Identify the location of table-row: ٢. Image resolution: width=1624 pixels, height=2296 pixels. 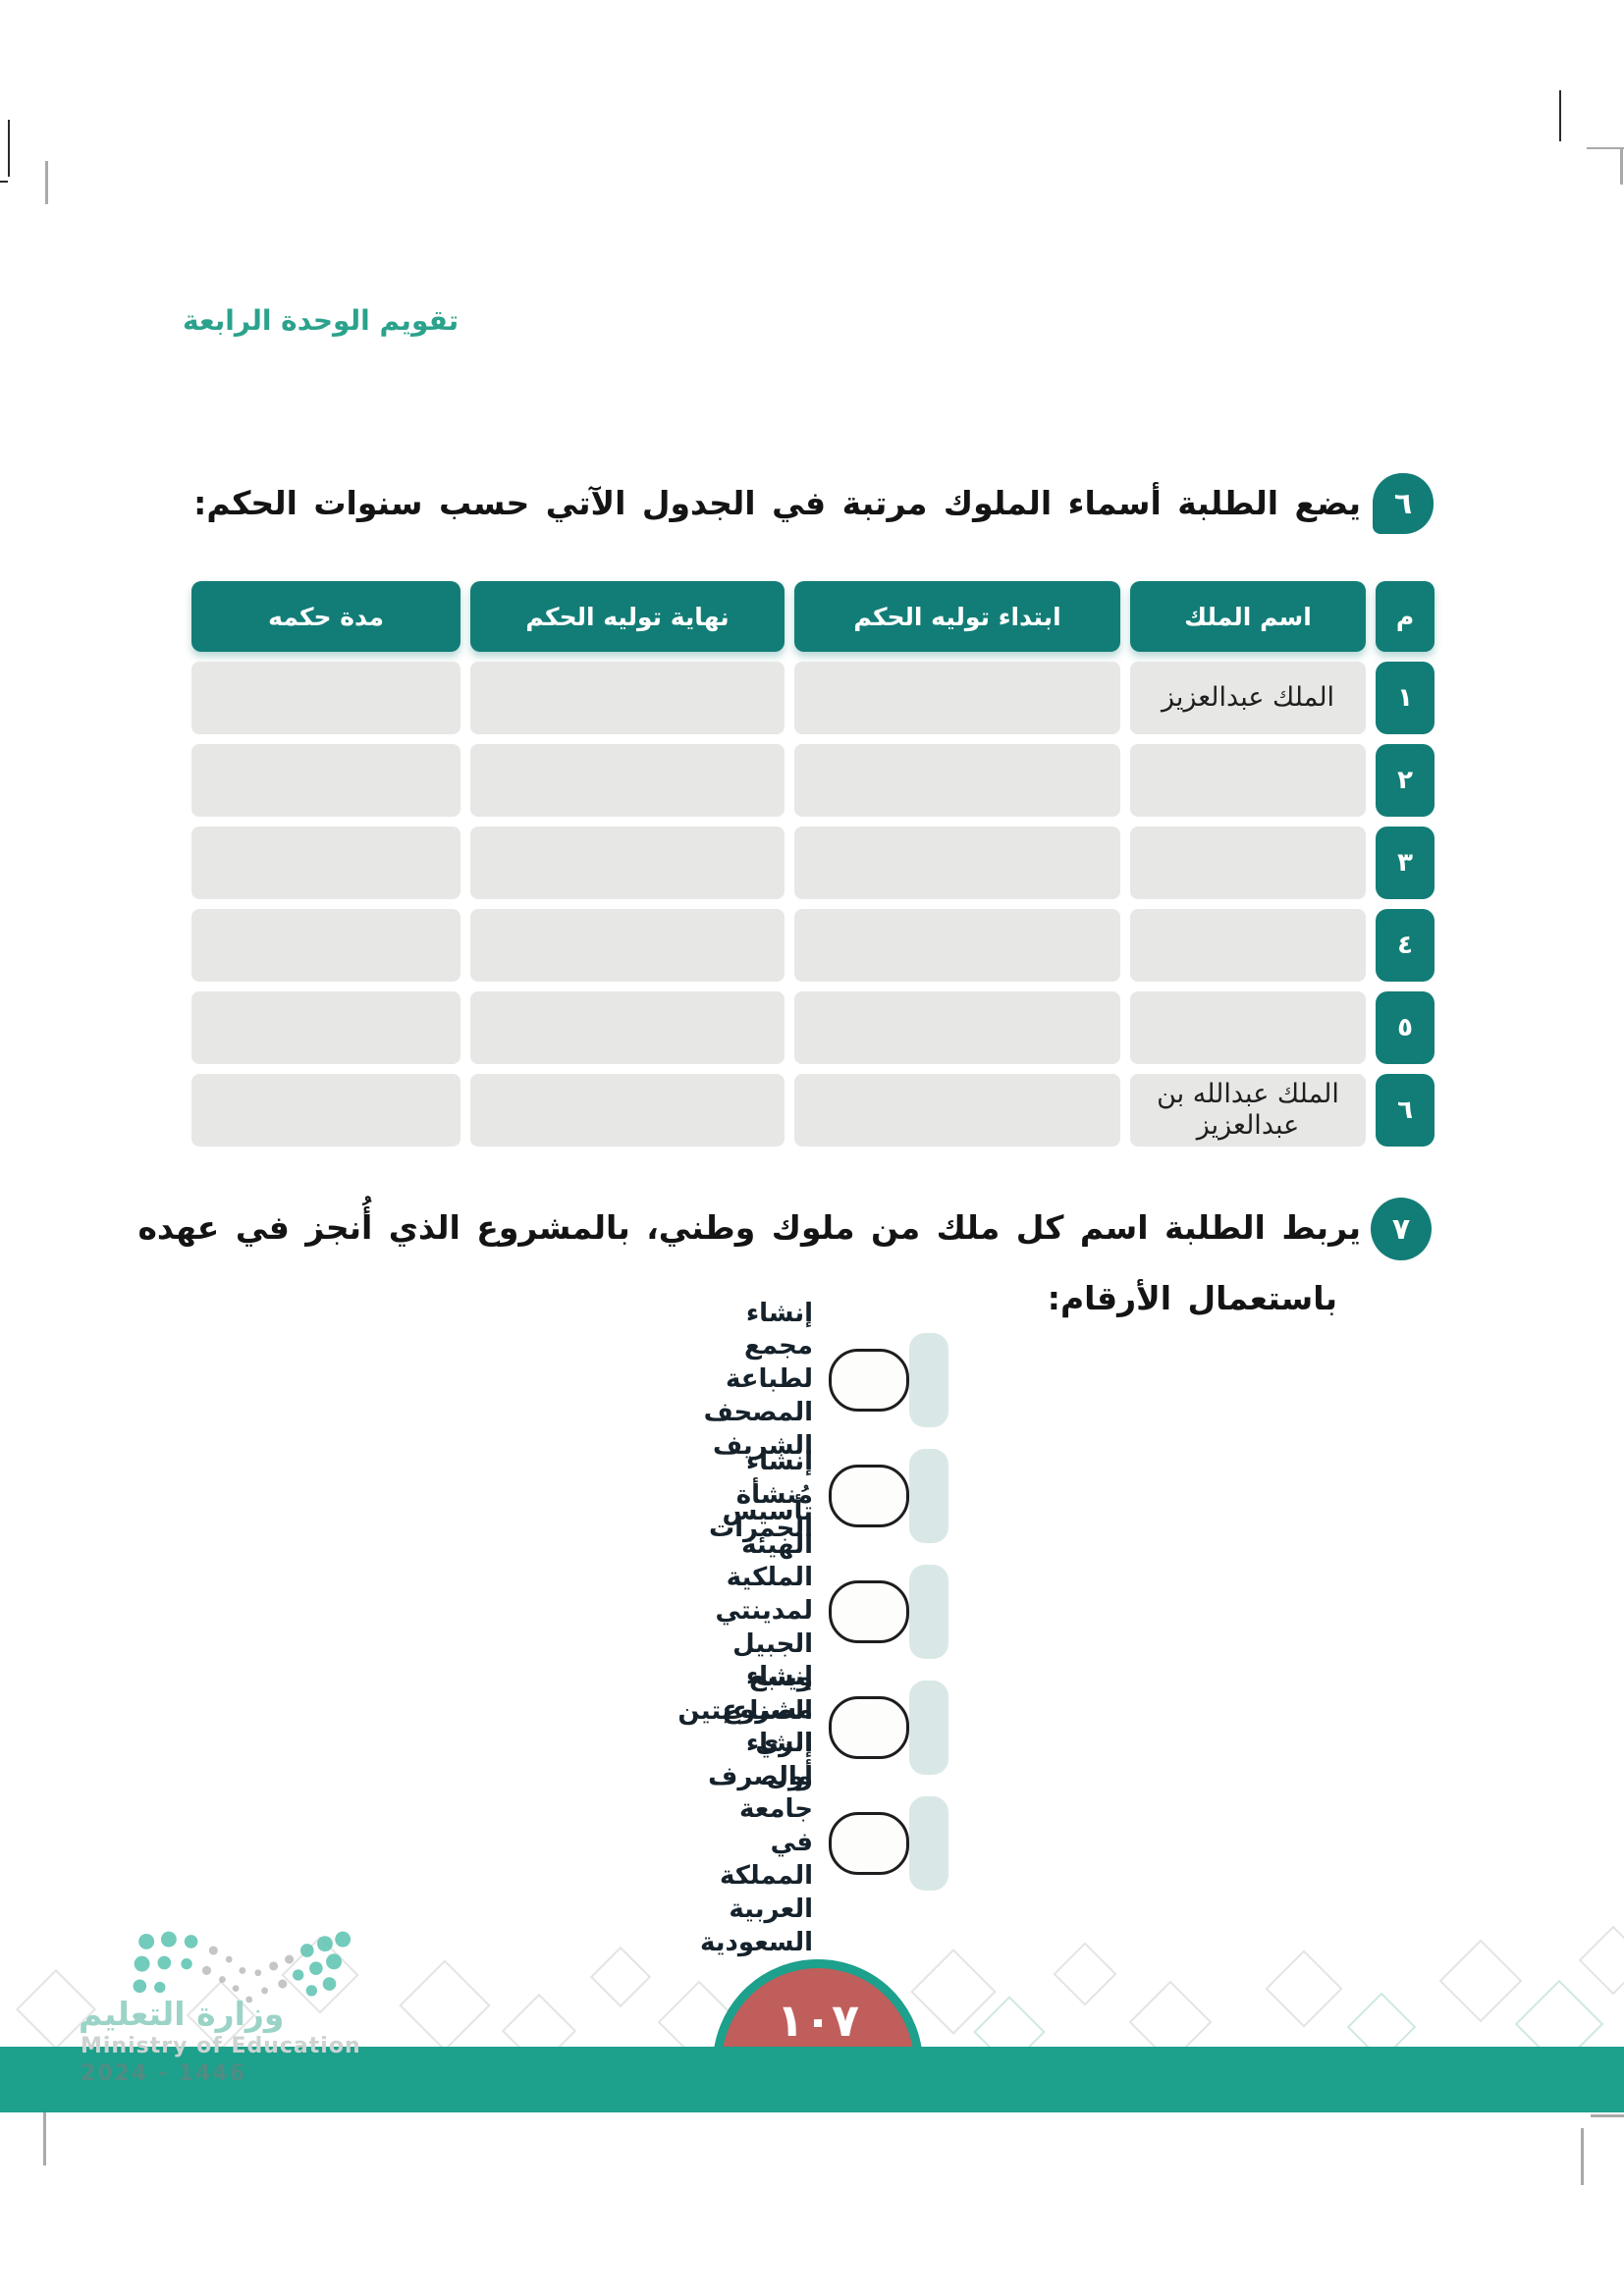
(813, 780).